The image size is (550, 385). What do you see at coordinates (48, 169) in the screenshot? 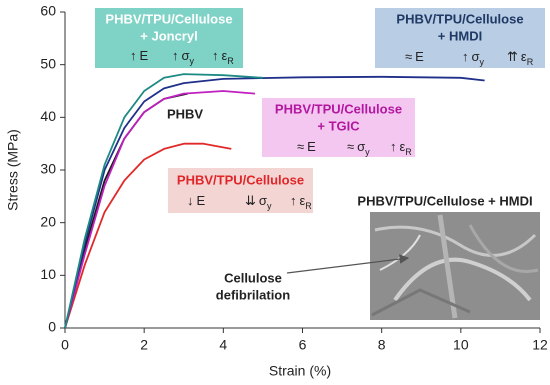
I see `y-tick-label: 30` at bounding box center [48, 169].